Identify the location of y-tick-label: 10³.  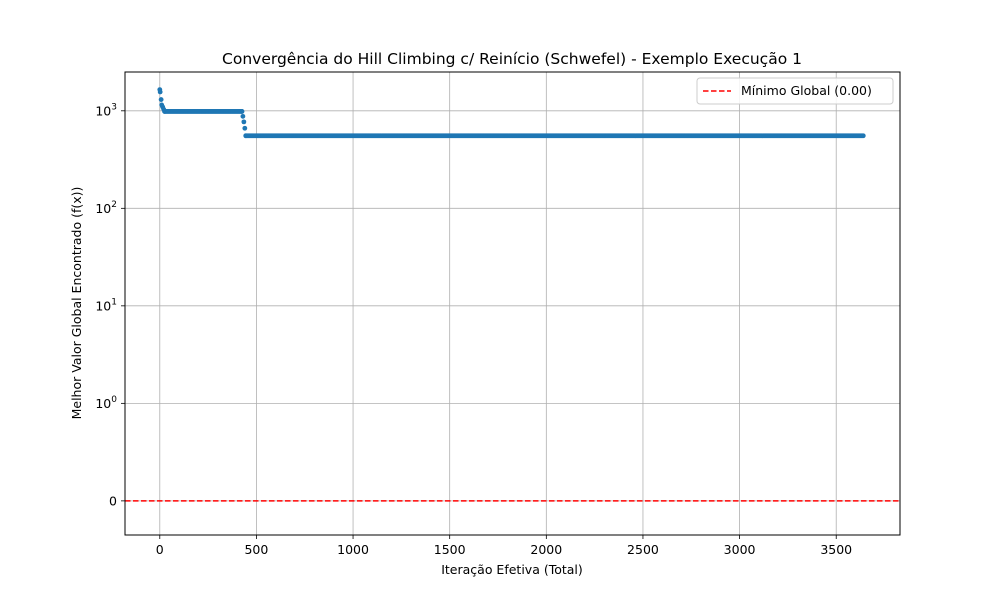
(106, 110).